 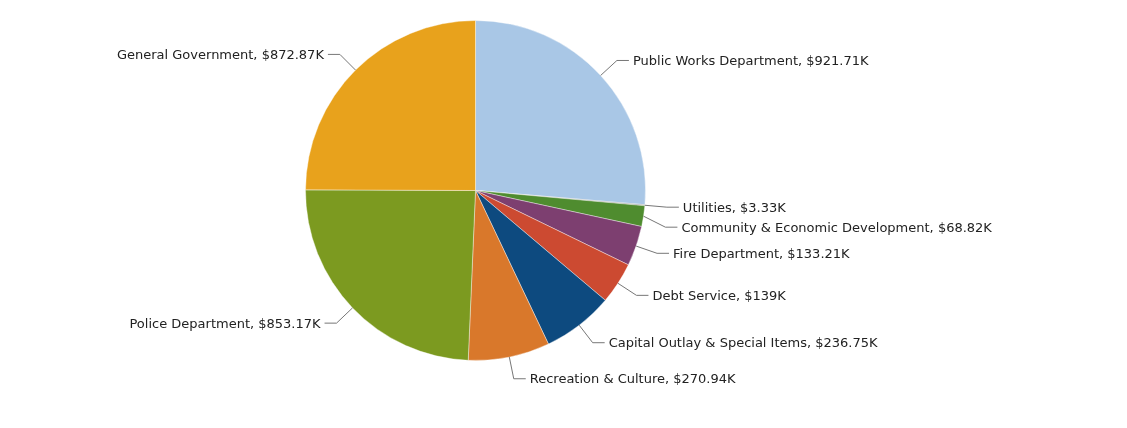 What do you see at coordinates (751, 60) in the screenshot?
I see `slice-label: Public Works Department, $921.71K` at bounding box center [751, 60].